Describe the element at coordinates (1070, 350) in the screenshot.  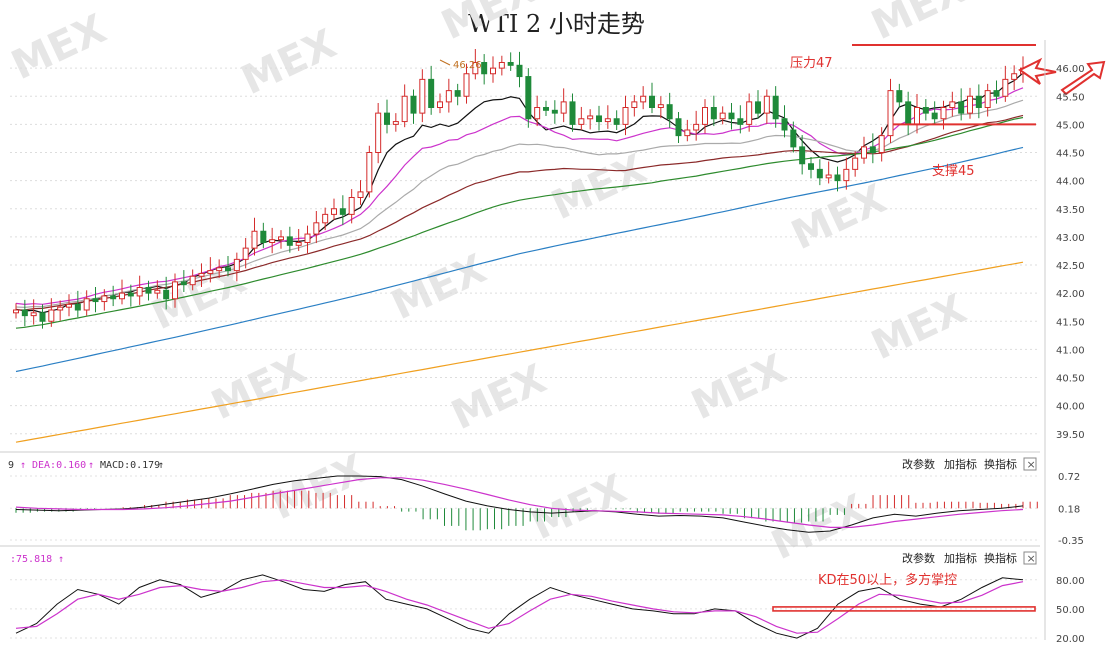
I see `y-tick-label: 41.00` at that location.